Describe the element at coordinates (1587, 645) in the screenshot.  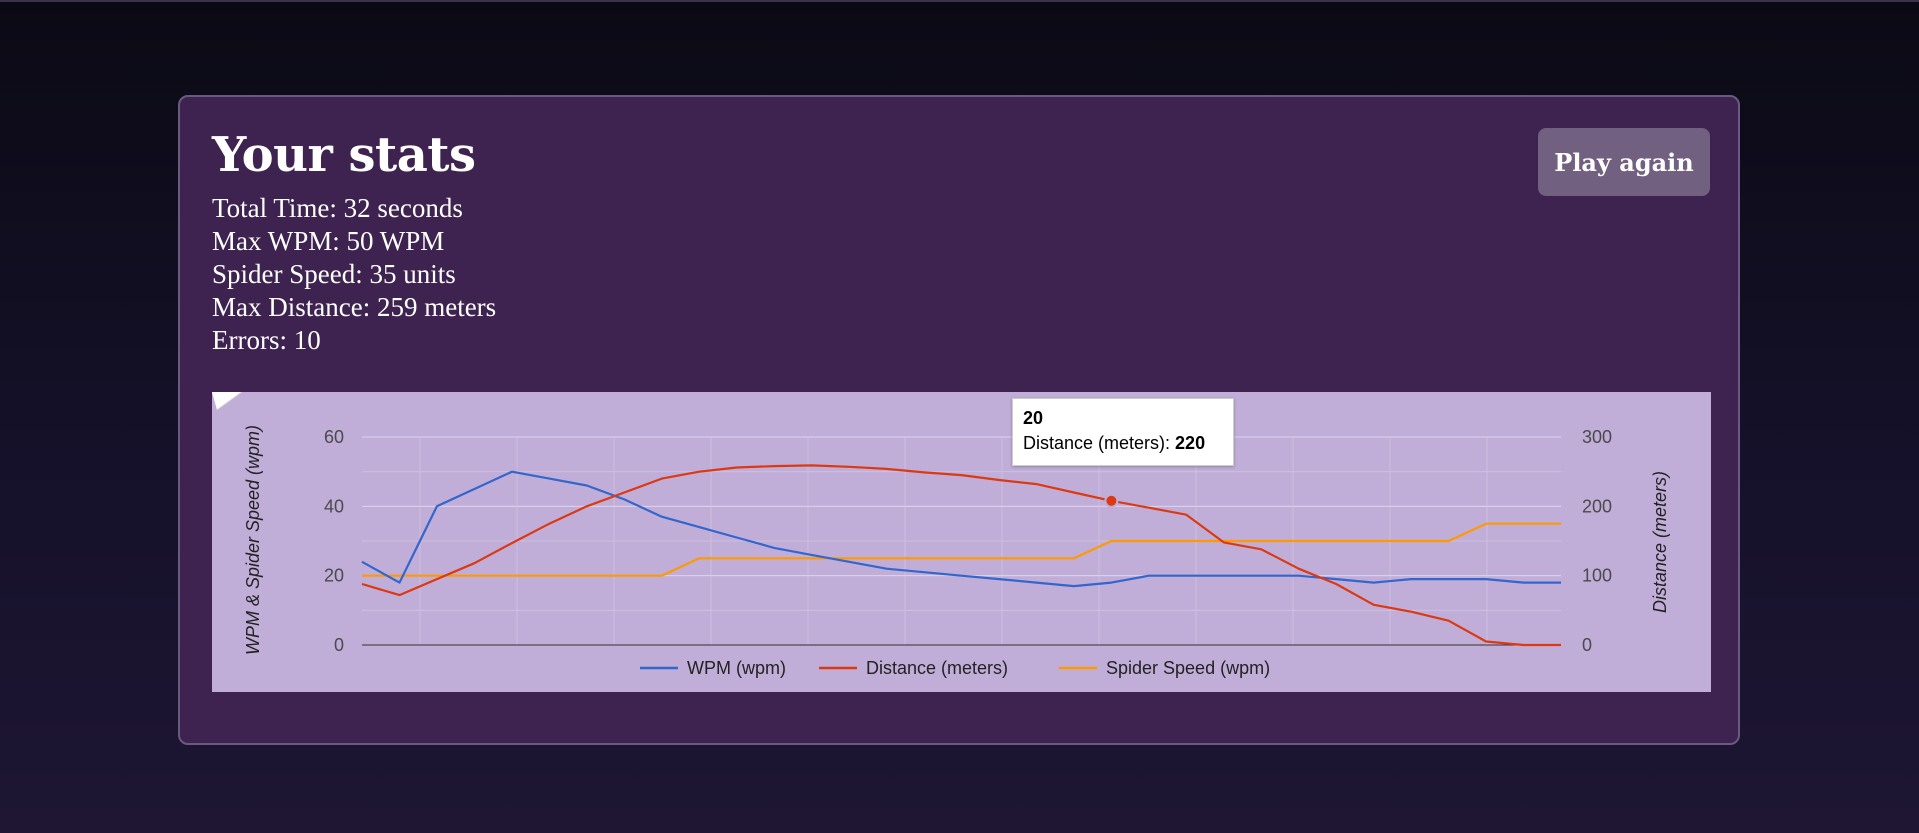
I see `right-axis-tick-label: 0` at that location.